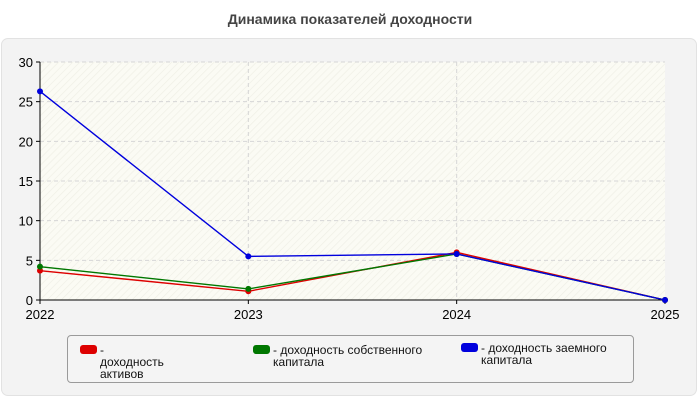 The width and height of the screenshot is (700, 400). What do you see at coordinates (132, 362) in the screenshot?
I see `legend-label: - доходность активов` at bounding box center [132, 362].